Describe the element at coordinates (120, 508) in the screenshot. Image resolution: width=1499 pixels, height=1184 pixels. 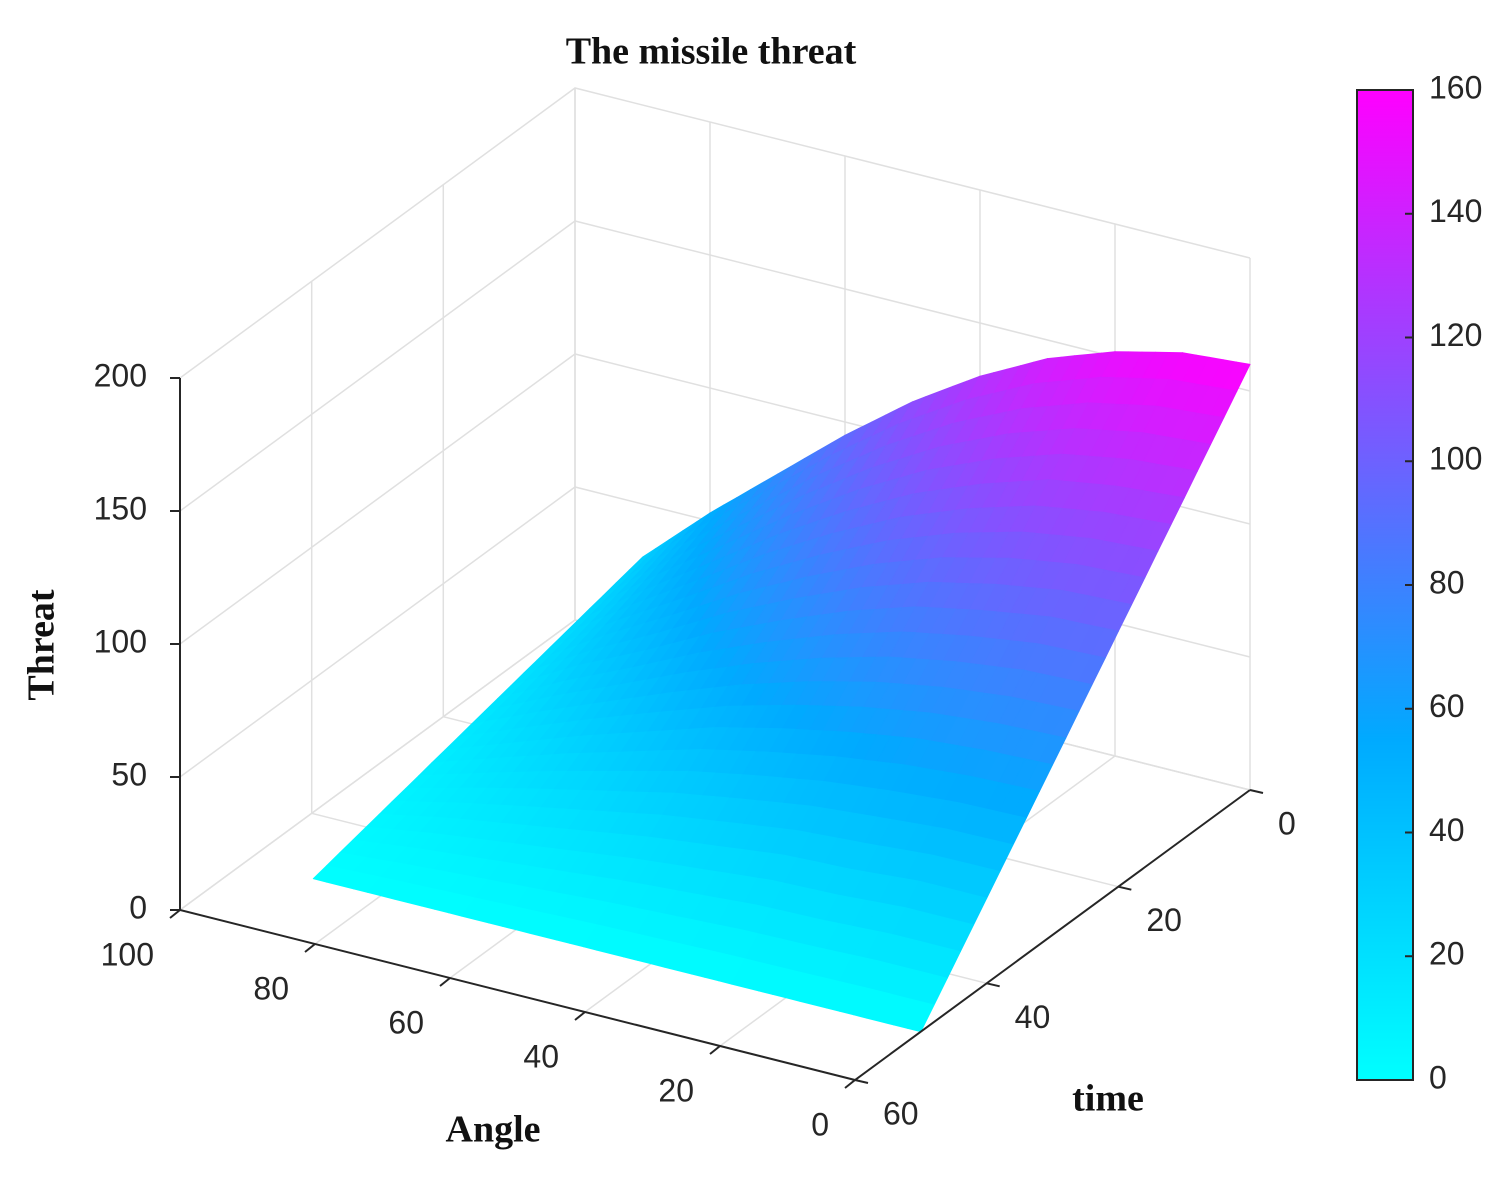
I see `z-tick-label: 150` at that location.